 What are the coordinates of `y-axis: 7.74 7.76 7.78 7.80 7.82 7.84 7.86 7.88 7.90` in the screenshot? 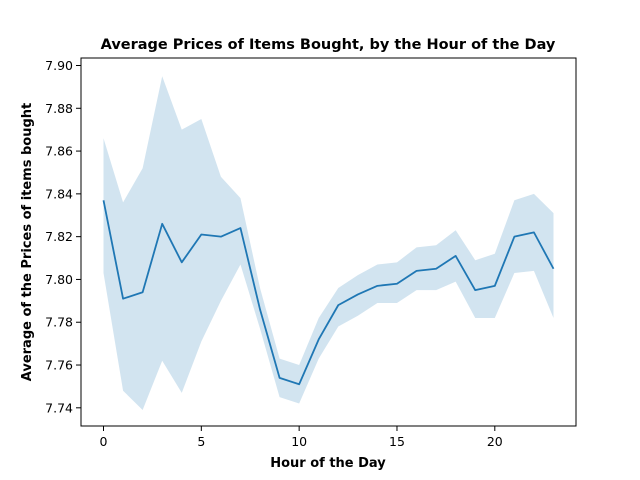 It's located at (63, 236).